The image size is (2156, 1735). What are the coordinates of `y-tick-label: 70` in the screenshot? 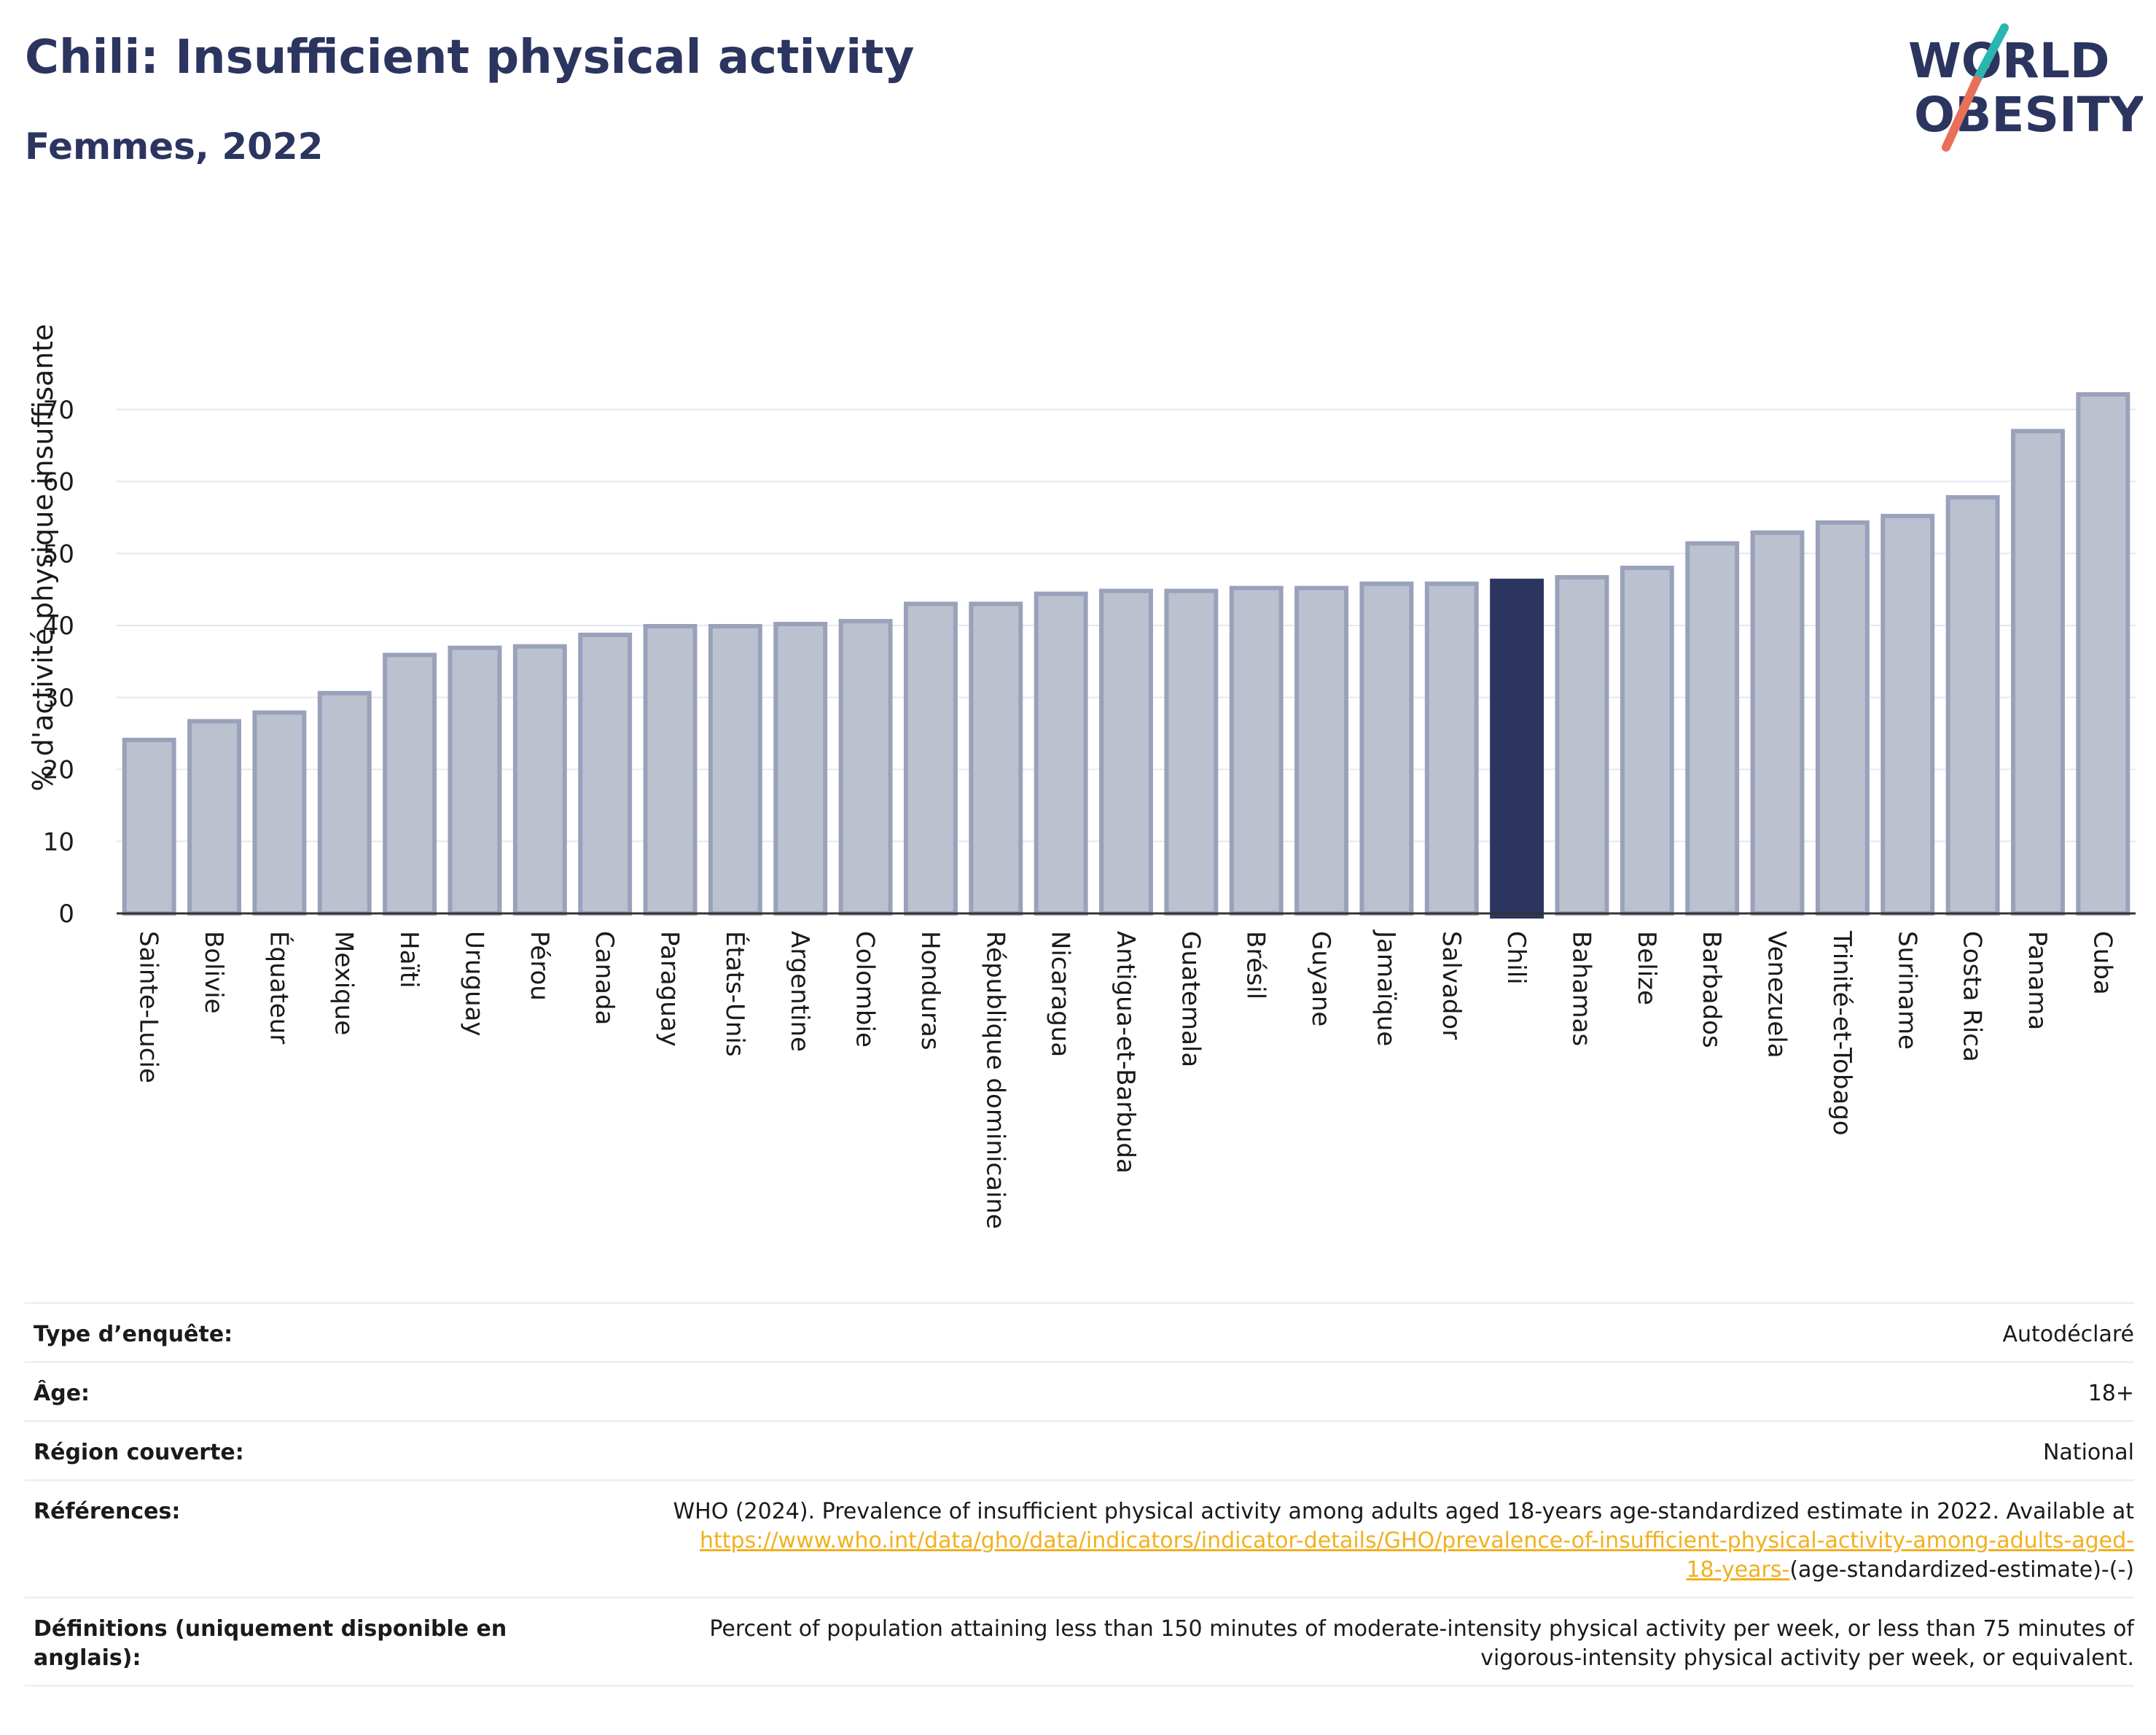 It's located at (58, 410).